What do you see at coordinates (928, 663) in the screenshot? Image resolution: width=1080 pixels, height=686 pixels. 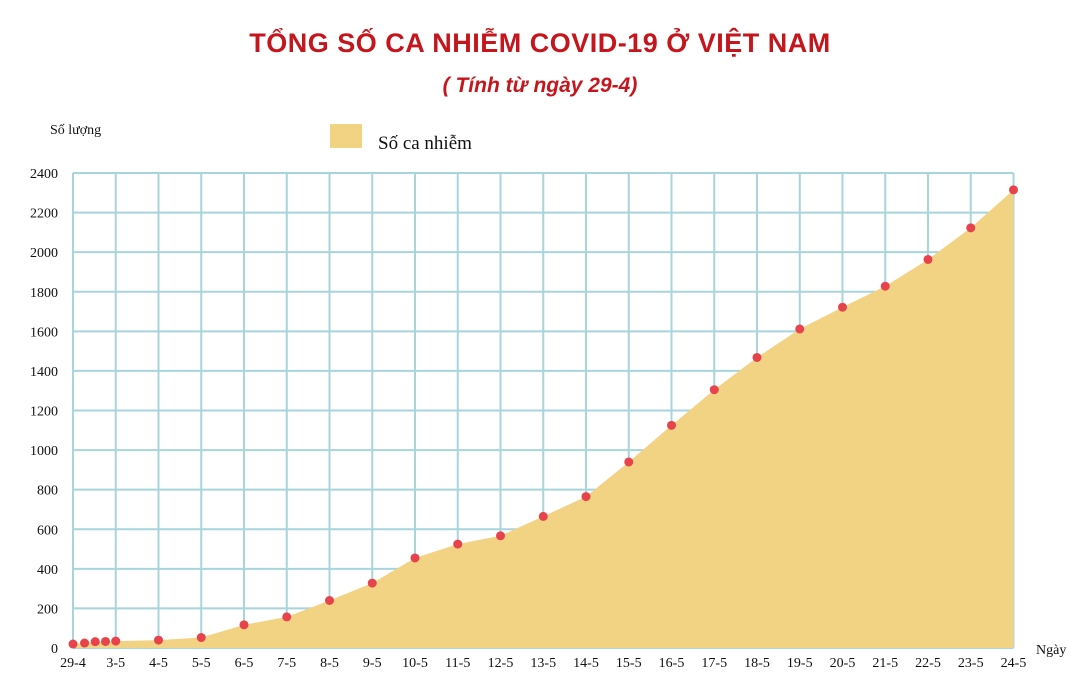 I see `x-tick-label: 22-5` at bounding box center [928, 663].